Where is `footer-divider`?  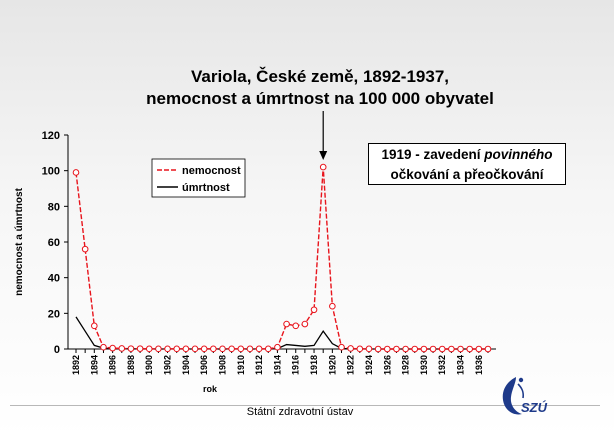
footer-divider is located at coordinates (305, 405).